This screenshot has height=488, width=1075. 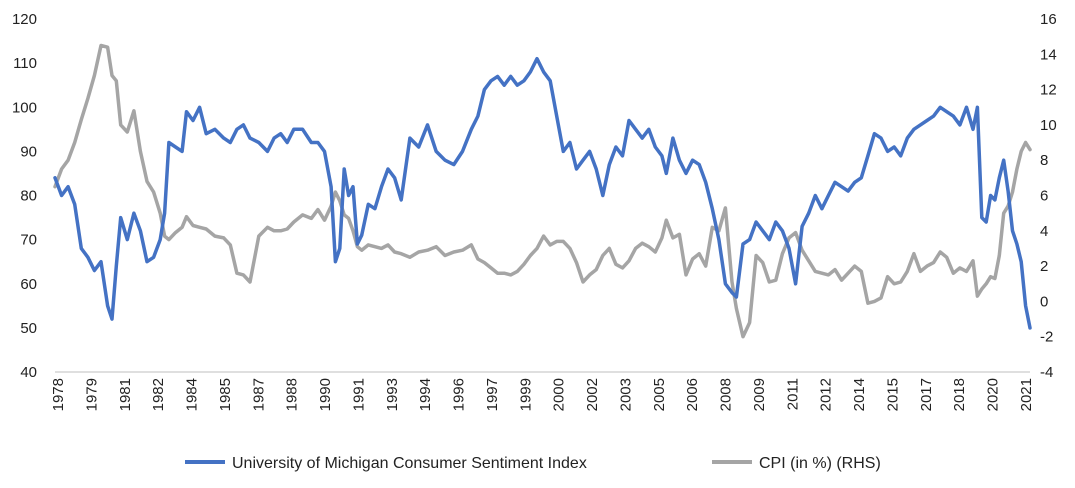 What do you see at coordinates (24, 19) in the screenshot?
I see `y-left-tick-label: 120` at bounding box center [24, 19].